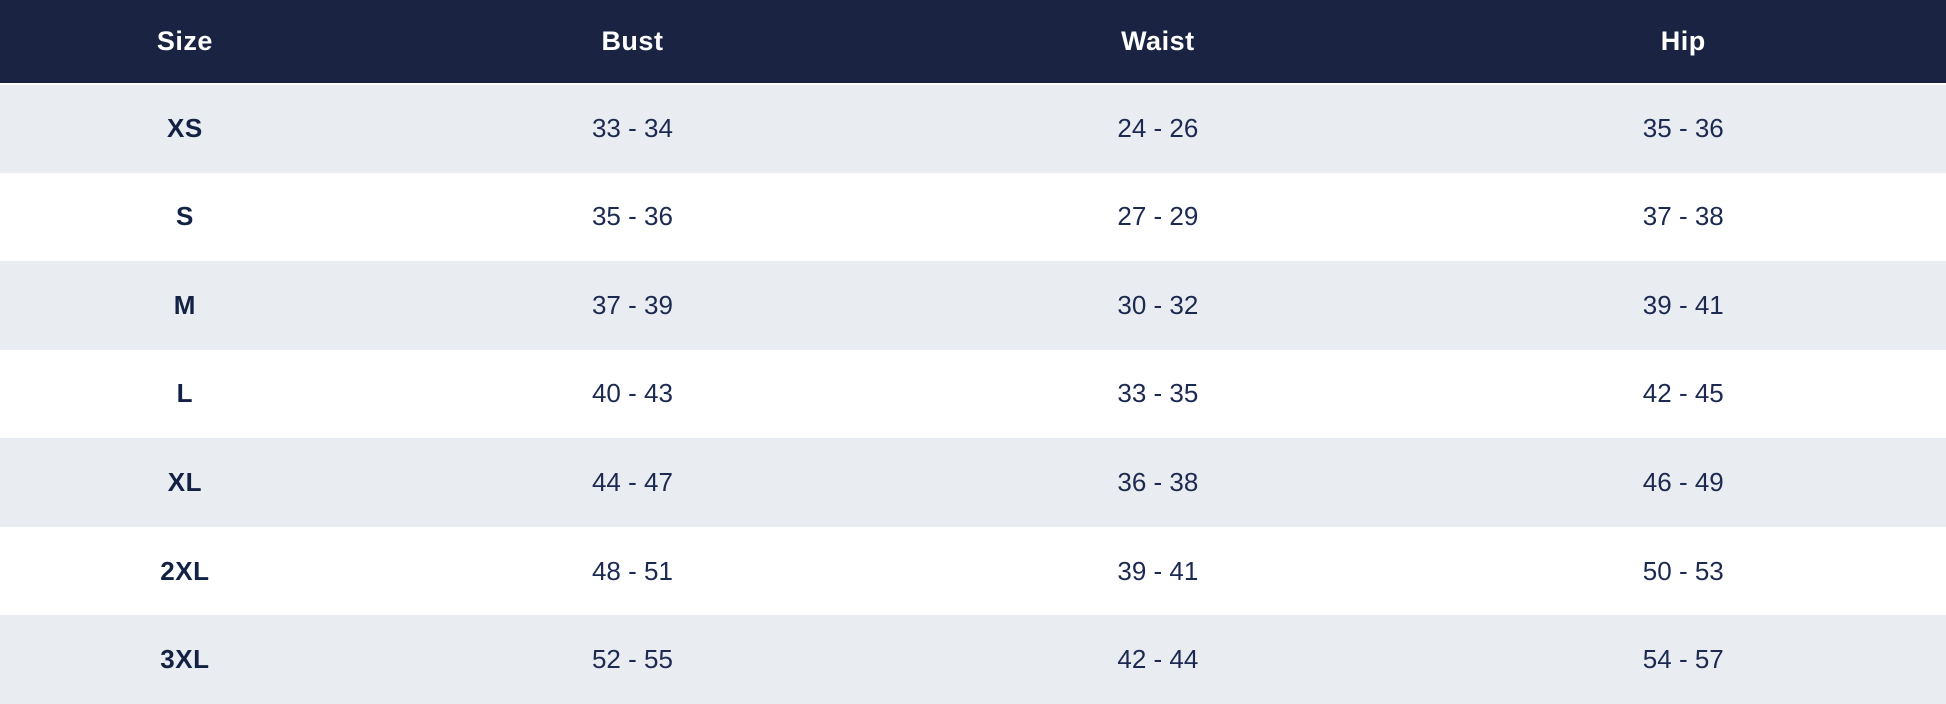 The image size is (1946, 704). Describe the element at coordinates (1158, 42) in the screenshot. I see `header-cell-waist: Waist` at that location.